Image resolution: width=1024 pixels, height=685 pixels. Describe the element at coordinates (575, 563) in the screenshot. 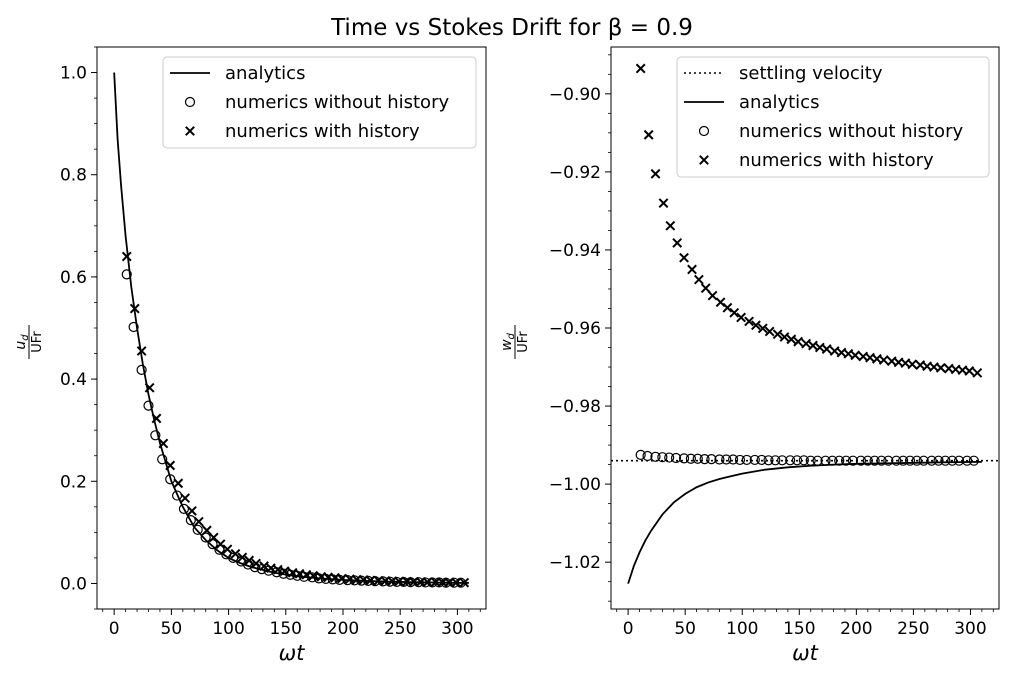

I see `y-tick-label: −1.02` at that location.